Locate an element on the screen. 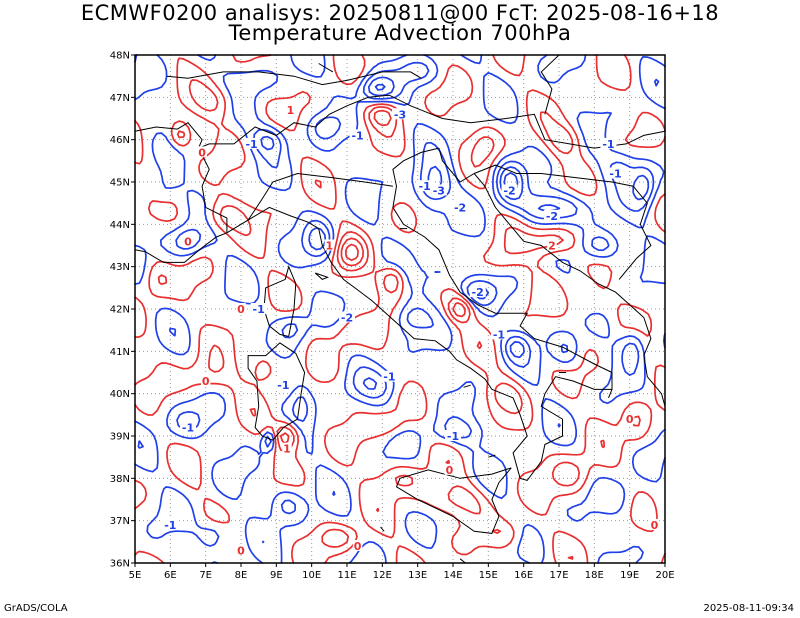  y-tick-label: 42N is located at coordinates (120, 310).